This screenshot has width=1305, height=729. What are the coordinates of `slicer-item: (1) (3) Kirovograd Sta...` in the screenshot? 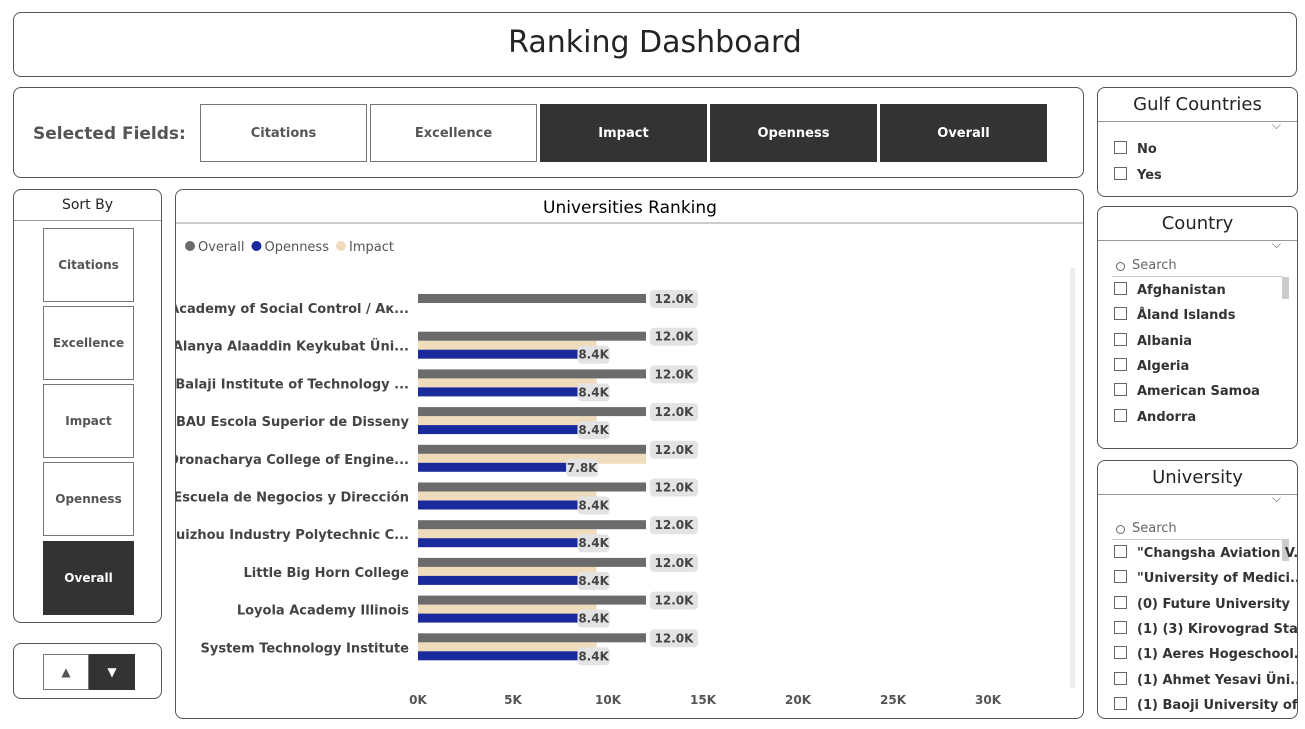 It's located at (1205, 629).